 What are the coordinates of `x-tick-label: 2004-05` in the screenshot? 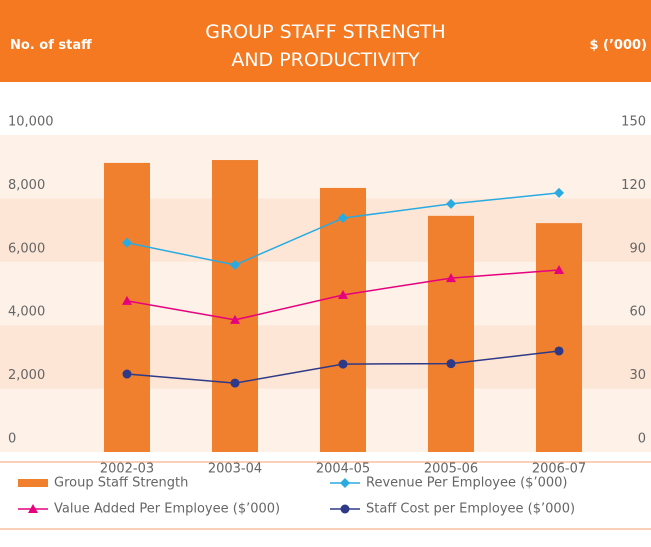 It's located at (343, 469).